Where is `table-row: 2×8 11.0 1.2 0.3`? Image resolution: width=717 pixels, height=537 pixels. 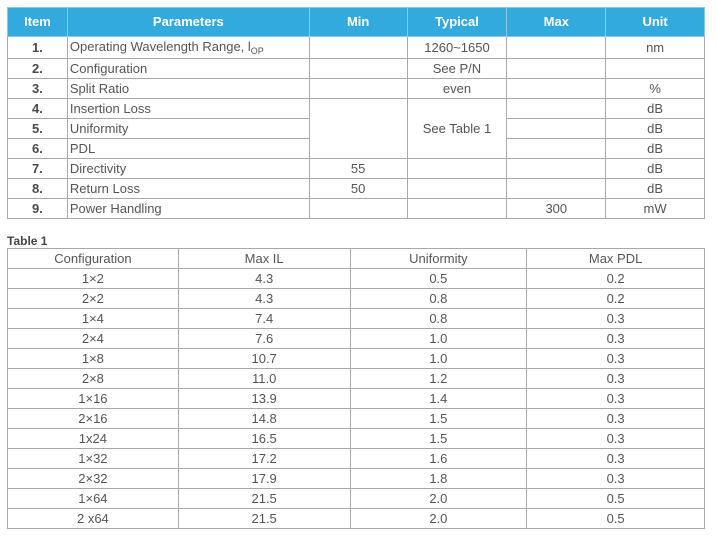 table-row: 2×8 11.0 1.2 0.3 is located at coordinates (356, 378).